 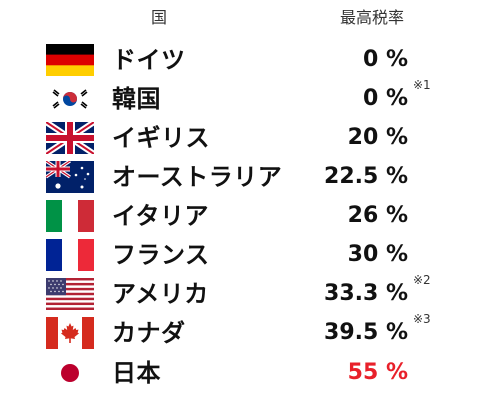 I want to click on country-name: フランス, so click(x=161, y=255).